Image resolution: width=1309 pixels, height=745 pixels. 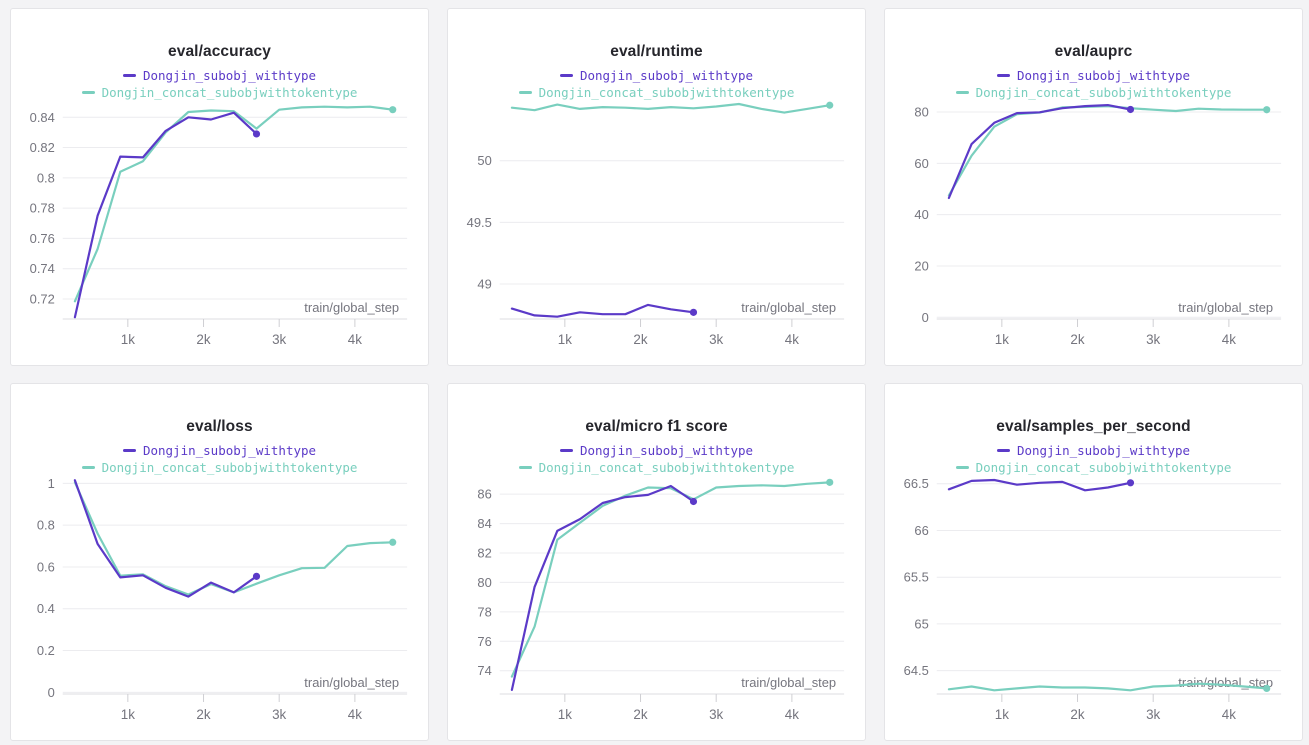 I want to click on y-axis-tick-label: 50, so click(x=484, y=160).